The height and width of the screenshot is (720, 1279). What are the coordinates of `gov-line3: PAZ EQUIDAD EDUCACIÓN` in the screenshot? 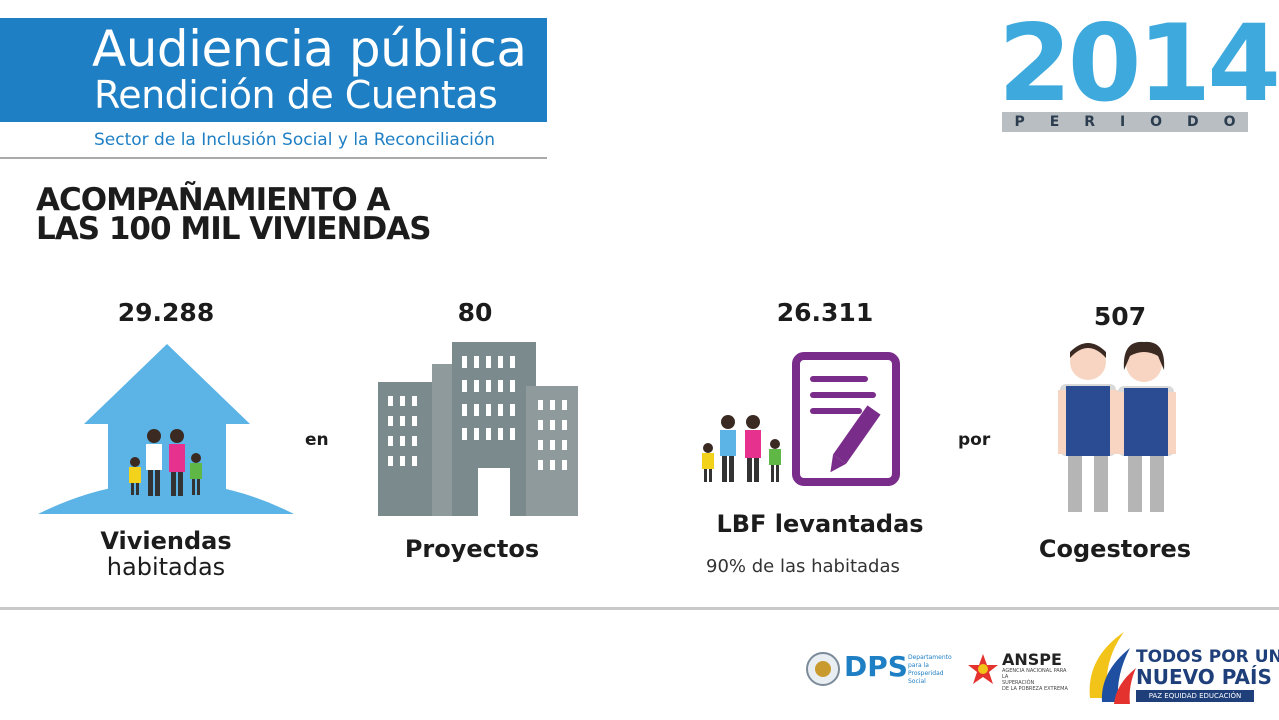 It's located at (1195, 696).